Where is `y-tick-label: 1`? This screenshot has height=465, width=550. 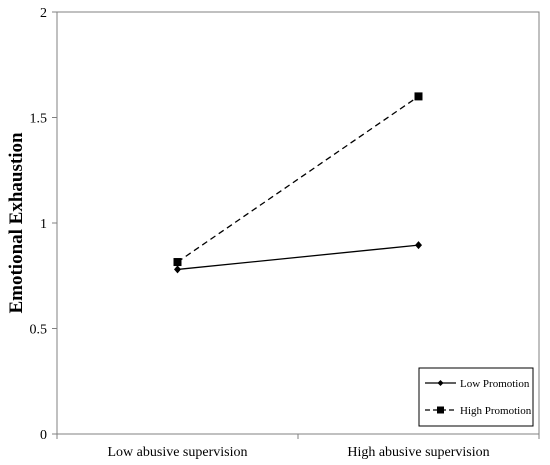
y-tick-label: 1 is located at coordinates (43, 224).